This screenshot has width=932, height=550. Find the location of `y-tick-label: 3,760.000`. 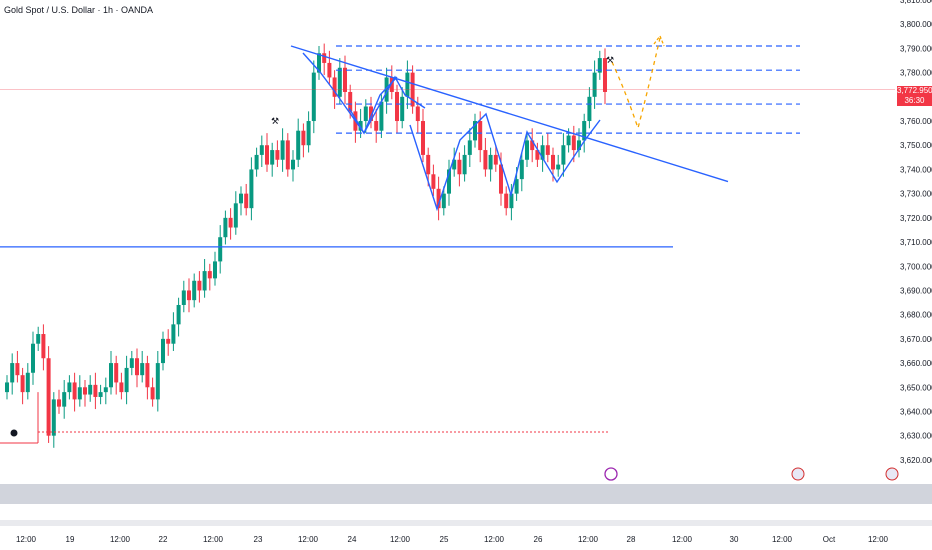

y-tick-label: 3,760.000 is located at coordinates (916, 121).